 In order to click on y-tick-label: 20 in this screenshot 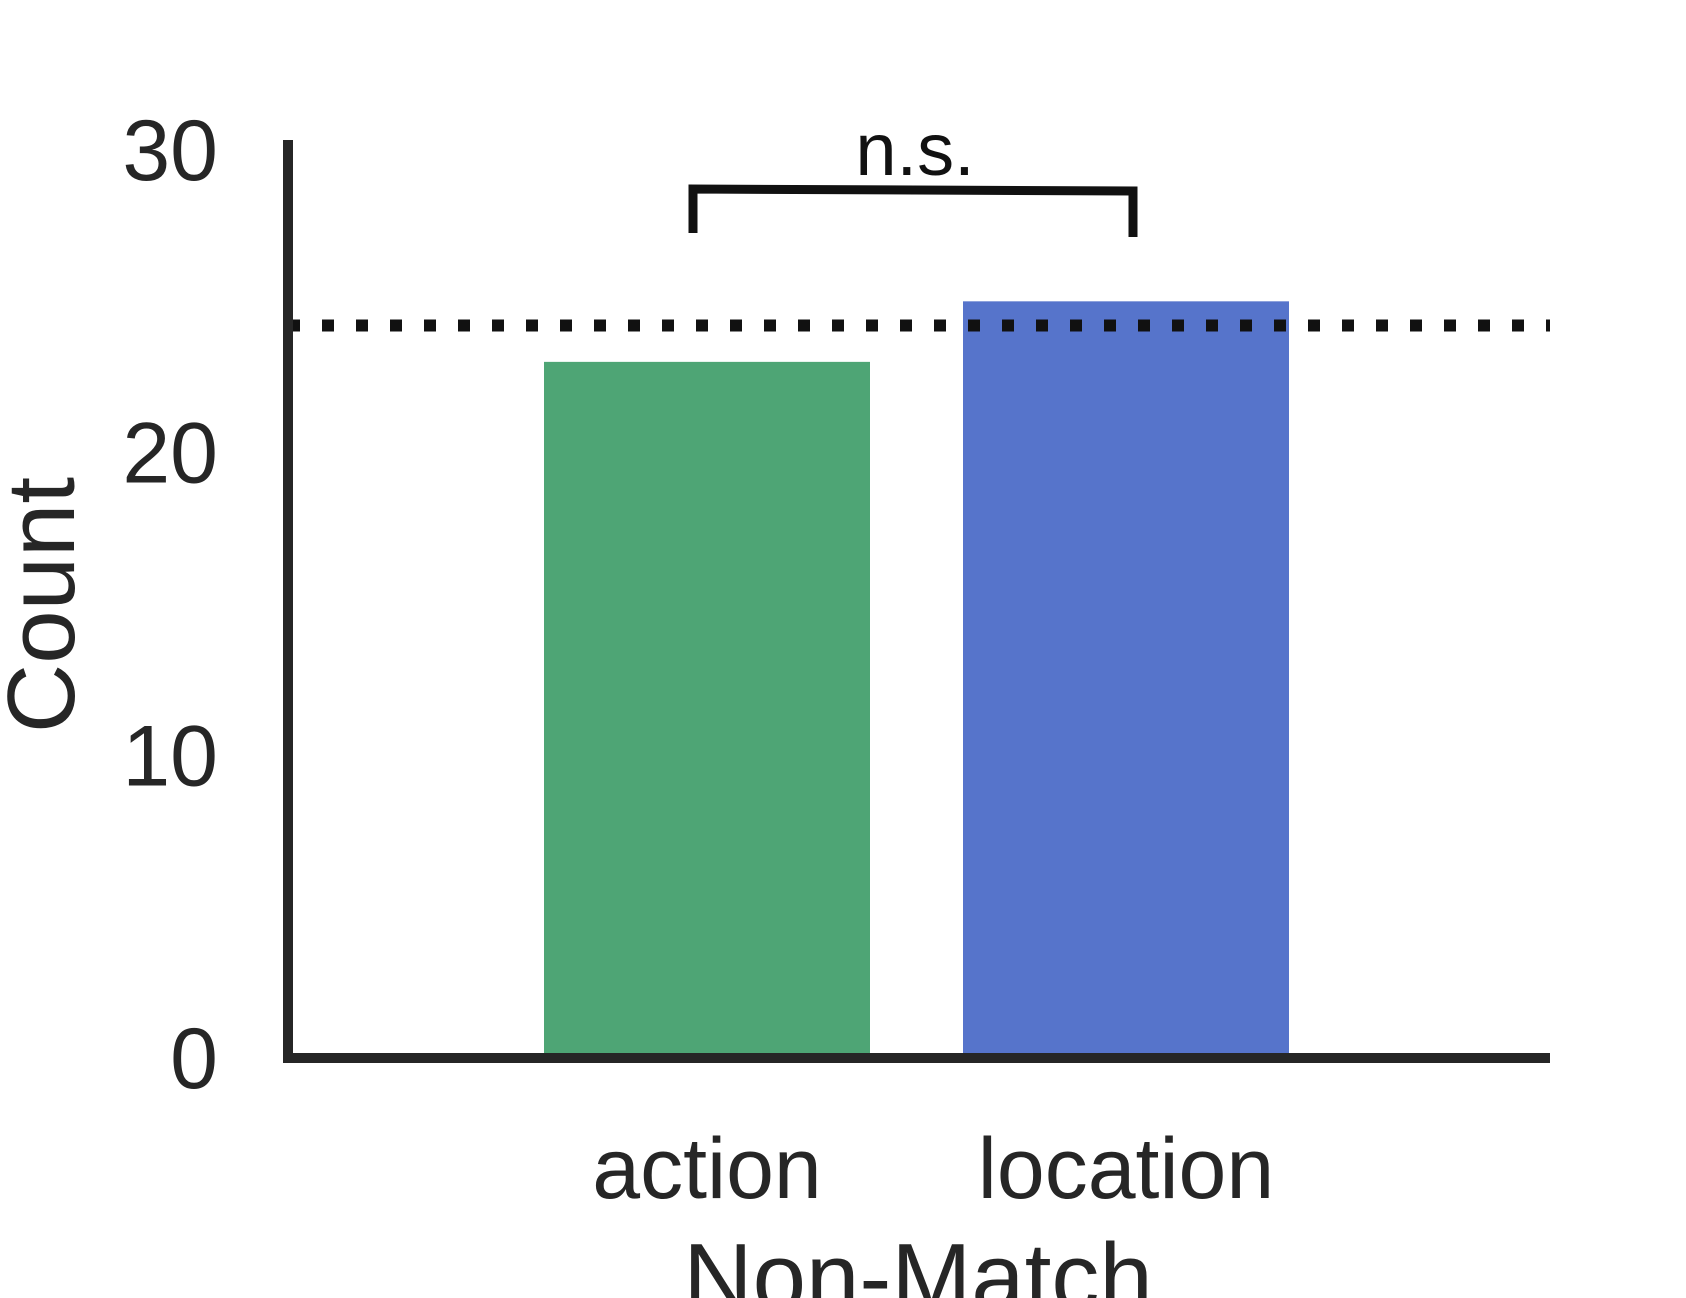, I will do `click(170, 454)`.